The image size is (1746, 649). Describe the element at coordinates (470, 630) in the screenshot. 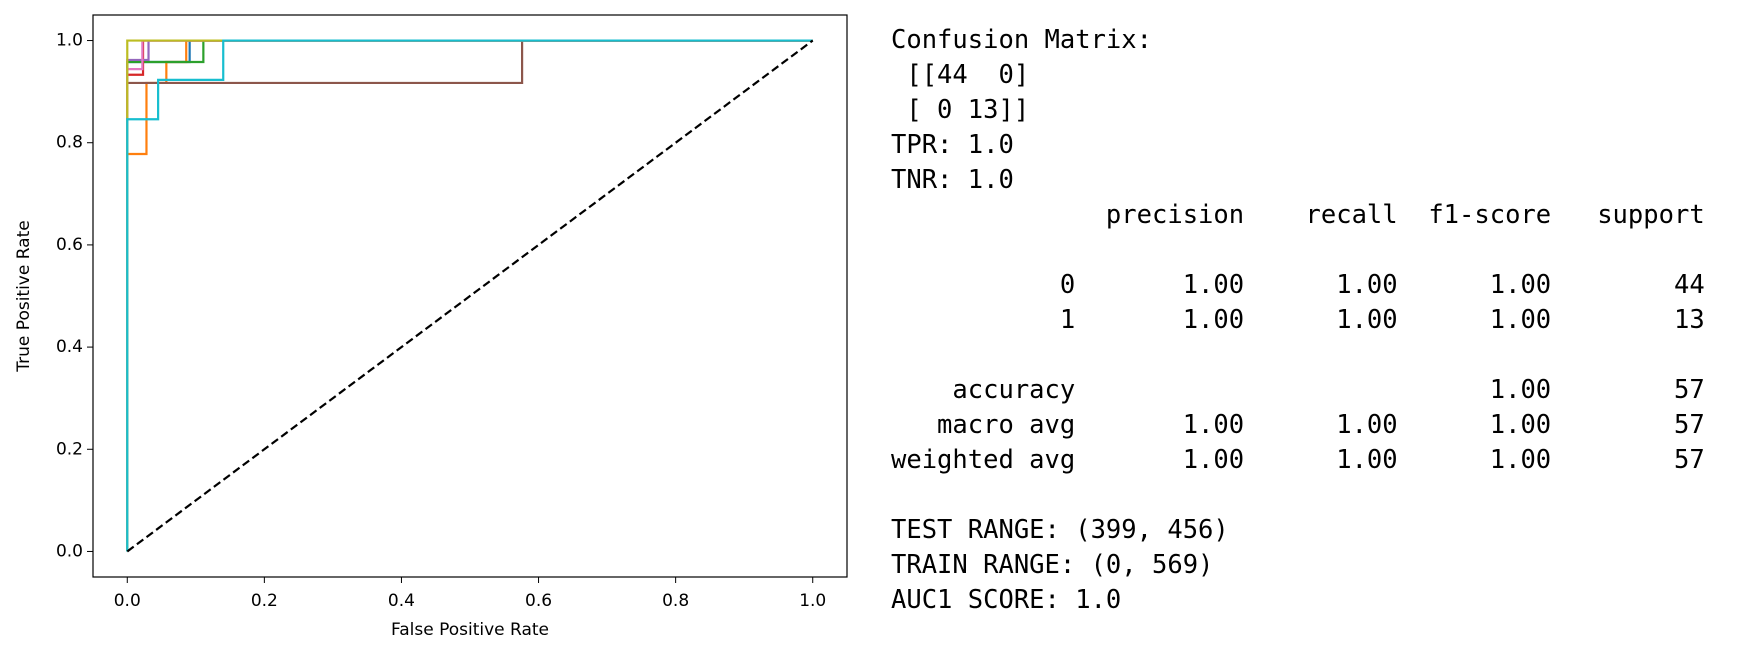

I see `x-axis-label: False Positive Rate` at that location.